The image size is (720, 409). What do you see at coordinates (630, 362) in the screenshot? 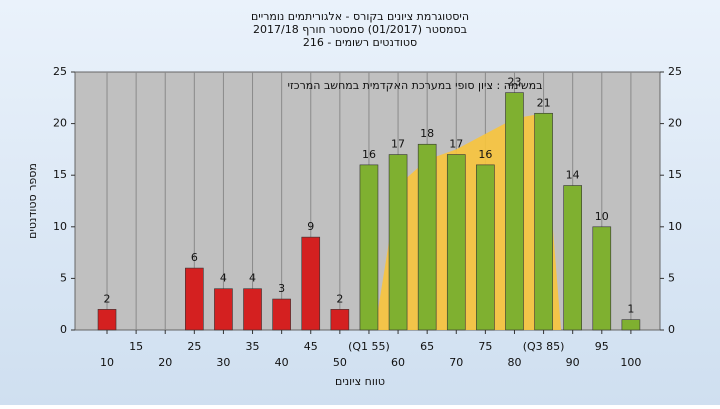
I see `x-tick-label: 100` at bounding box center [630, 362].